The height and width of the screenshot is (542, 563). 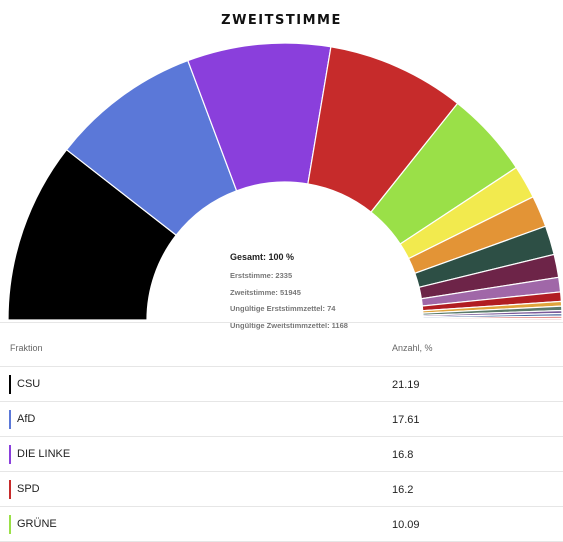 What do you see at coordinates (281, 344) in the screenshot?
I see `table-header: Fraktion Anzahl, %` at bounding box center [281, 344].